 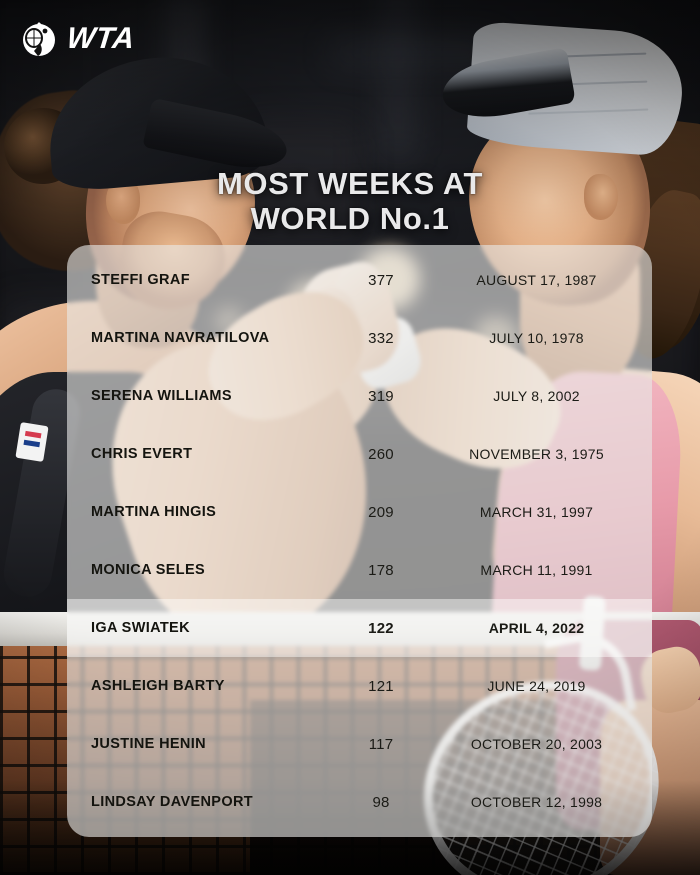 What do you see at coordinates (536, 628) in the screenshot?
I see `date-reached-no1: APRIL 4, 2022` at bounding box center [536, 628].